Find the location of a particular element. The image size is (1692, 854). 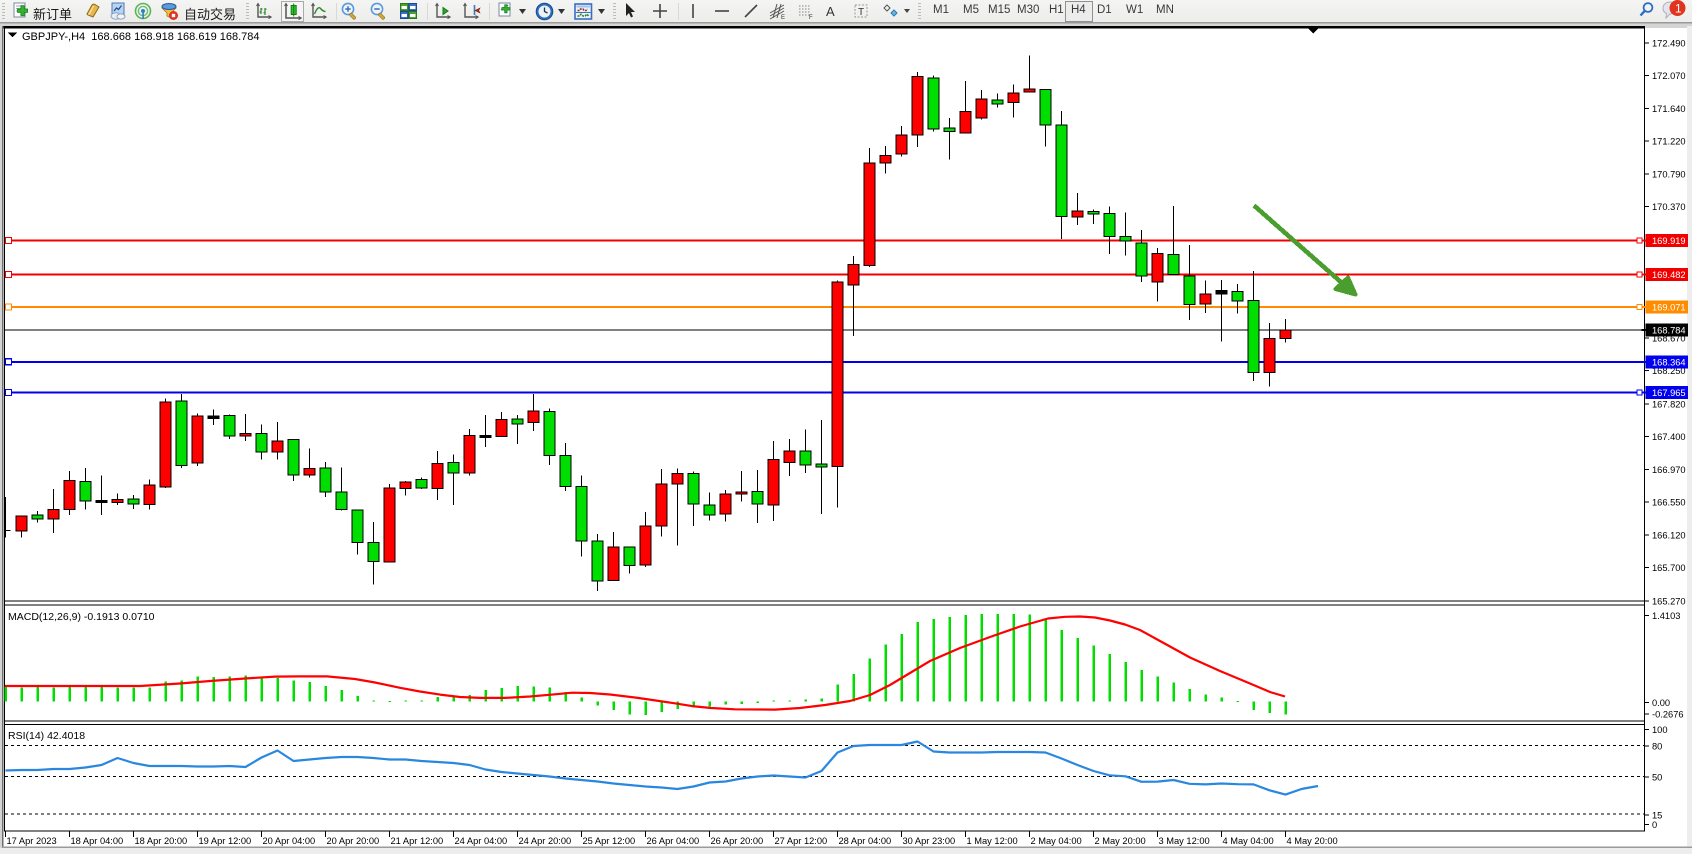

svg-text: 3 May 12:00 is located at coordinates (1184, 841).